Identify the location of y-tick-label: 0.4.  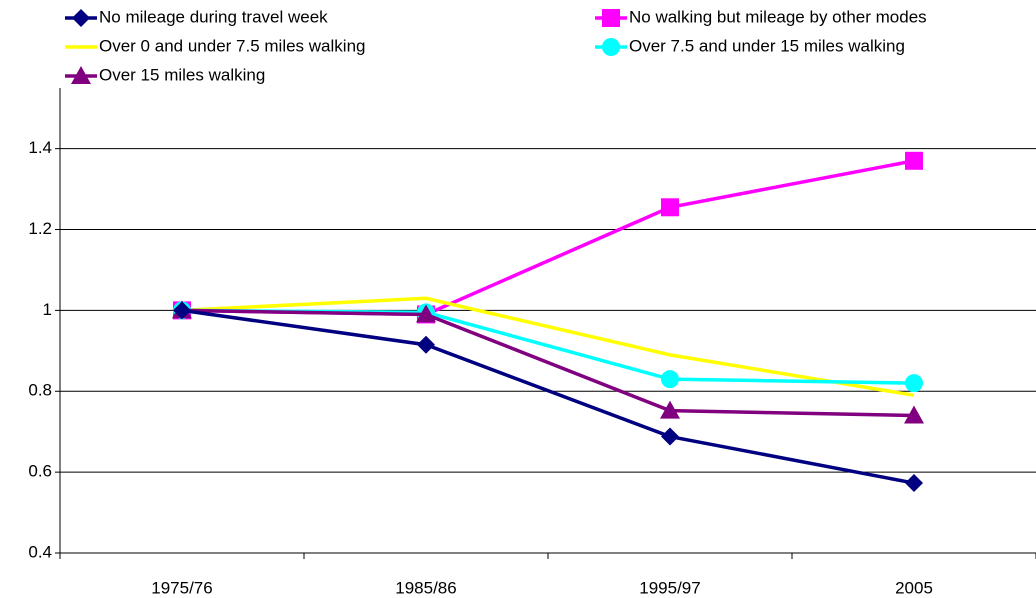
(40, 551).